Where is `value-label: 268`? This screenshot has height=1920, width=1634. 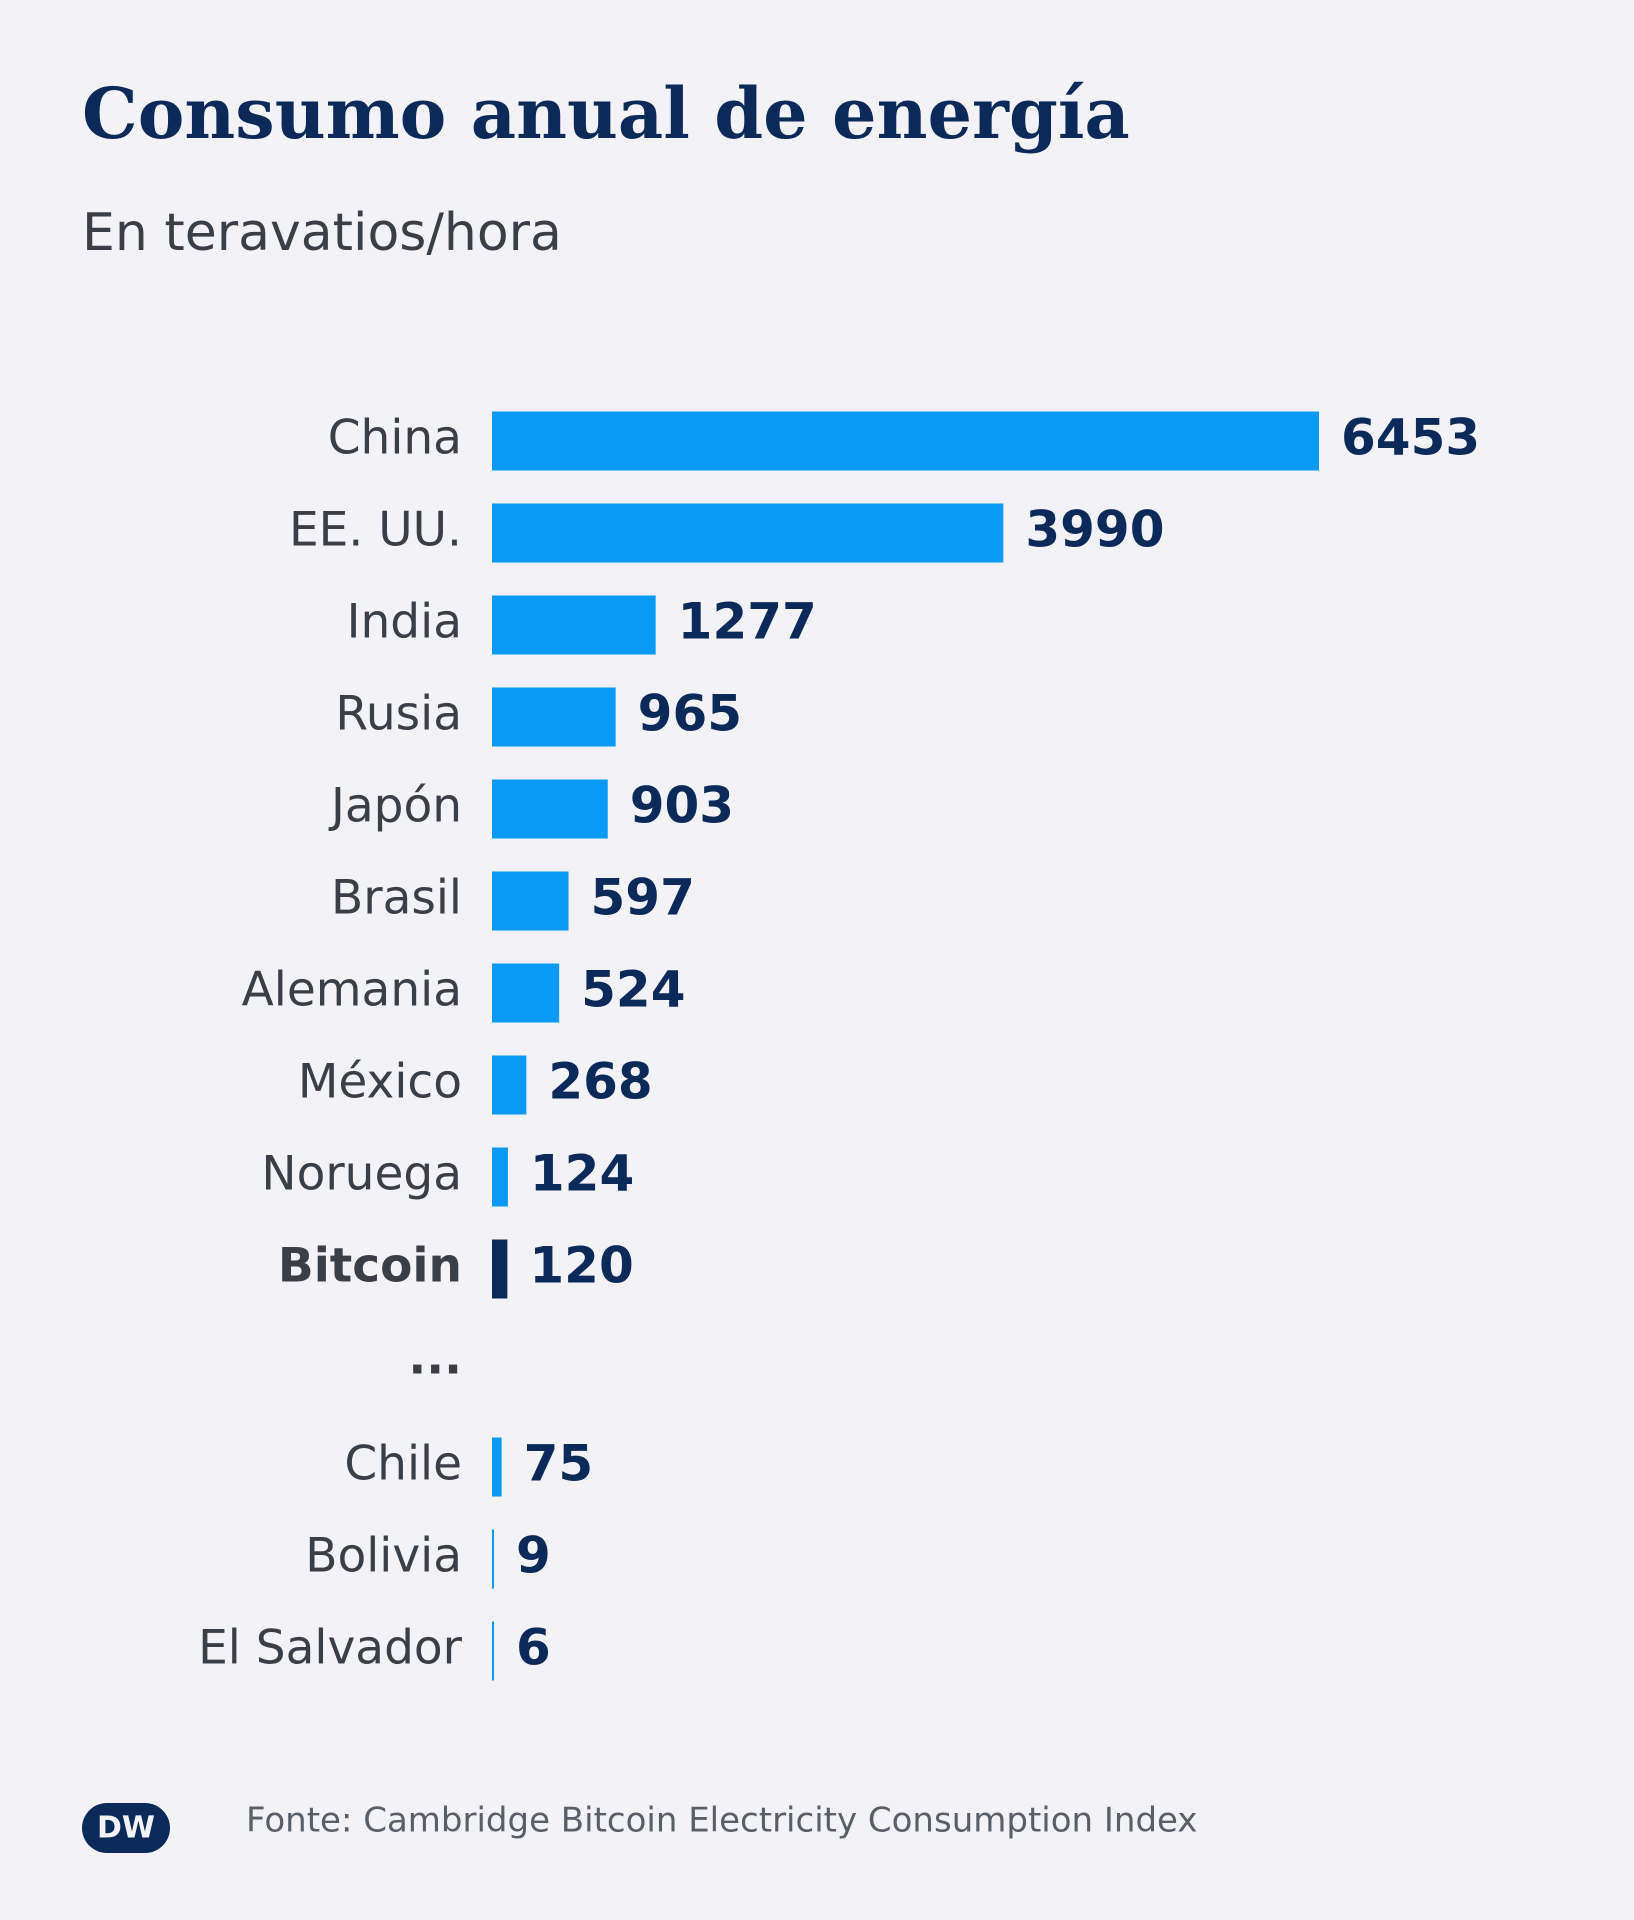
value-label: 268 is located at coordinates (600, 1082).